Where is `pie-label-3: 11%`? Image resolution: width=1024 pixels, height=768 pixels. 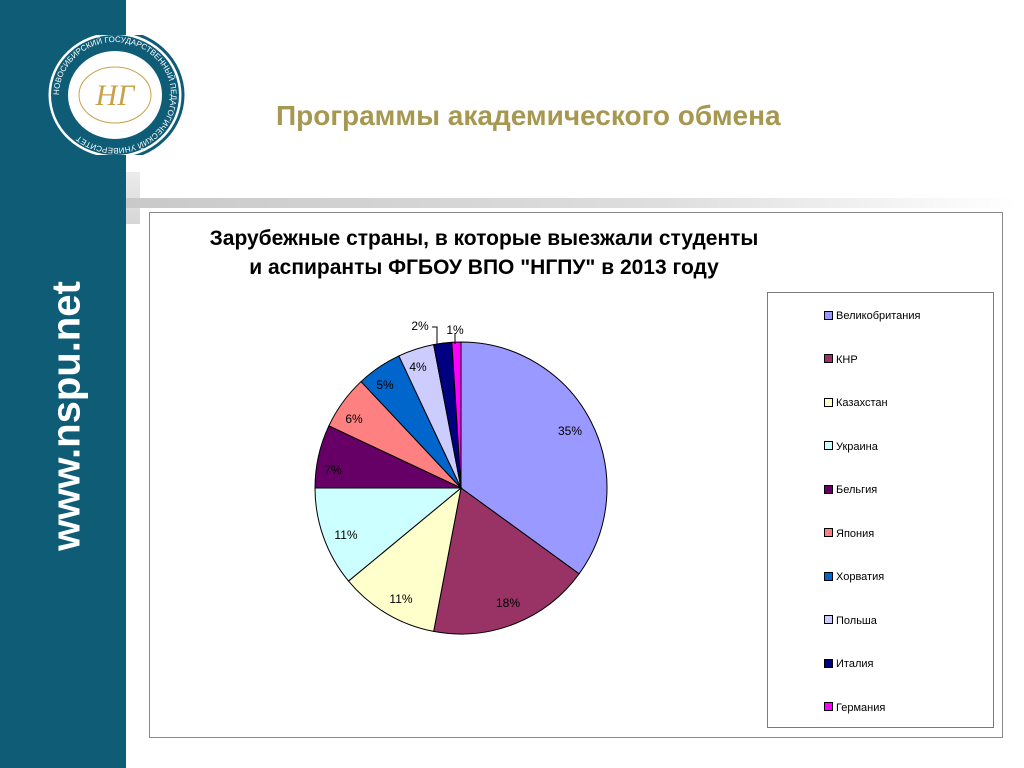 pie-label-3: 11% is located at coordinates (400, 599).